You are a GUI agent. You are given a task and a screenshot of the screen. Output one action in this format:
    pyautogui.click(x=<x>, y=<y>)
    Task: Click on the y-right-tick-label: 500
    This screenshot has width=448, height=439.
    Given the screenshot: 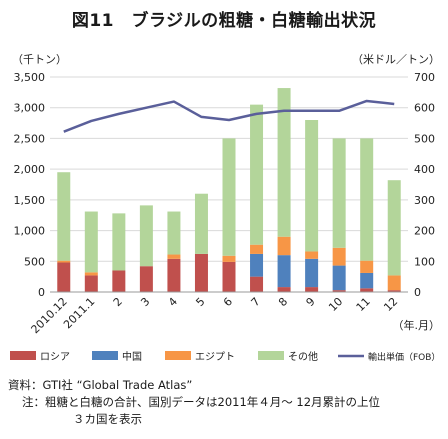 What is the action you would take?
    pyautogui.click(x=424, y=138)
    